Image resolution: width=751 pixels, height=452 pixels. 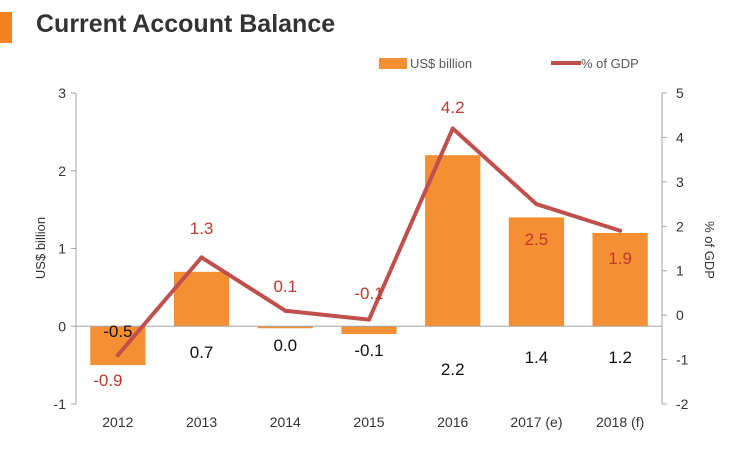 What do you see at coordinates (202, 228) in the screenshot?
I see `line-data-label: 1.3` at bounding box center [202, 228].